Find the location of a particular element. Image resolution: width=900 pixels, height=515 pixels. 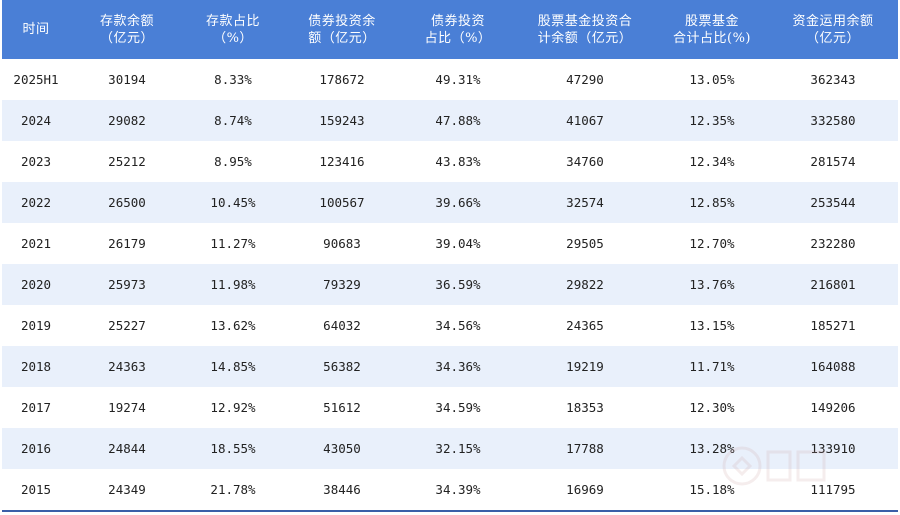

value-cell: 21.78% is located at coordinates (233, 490).